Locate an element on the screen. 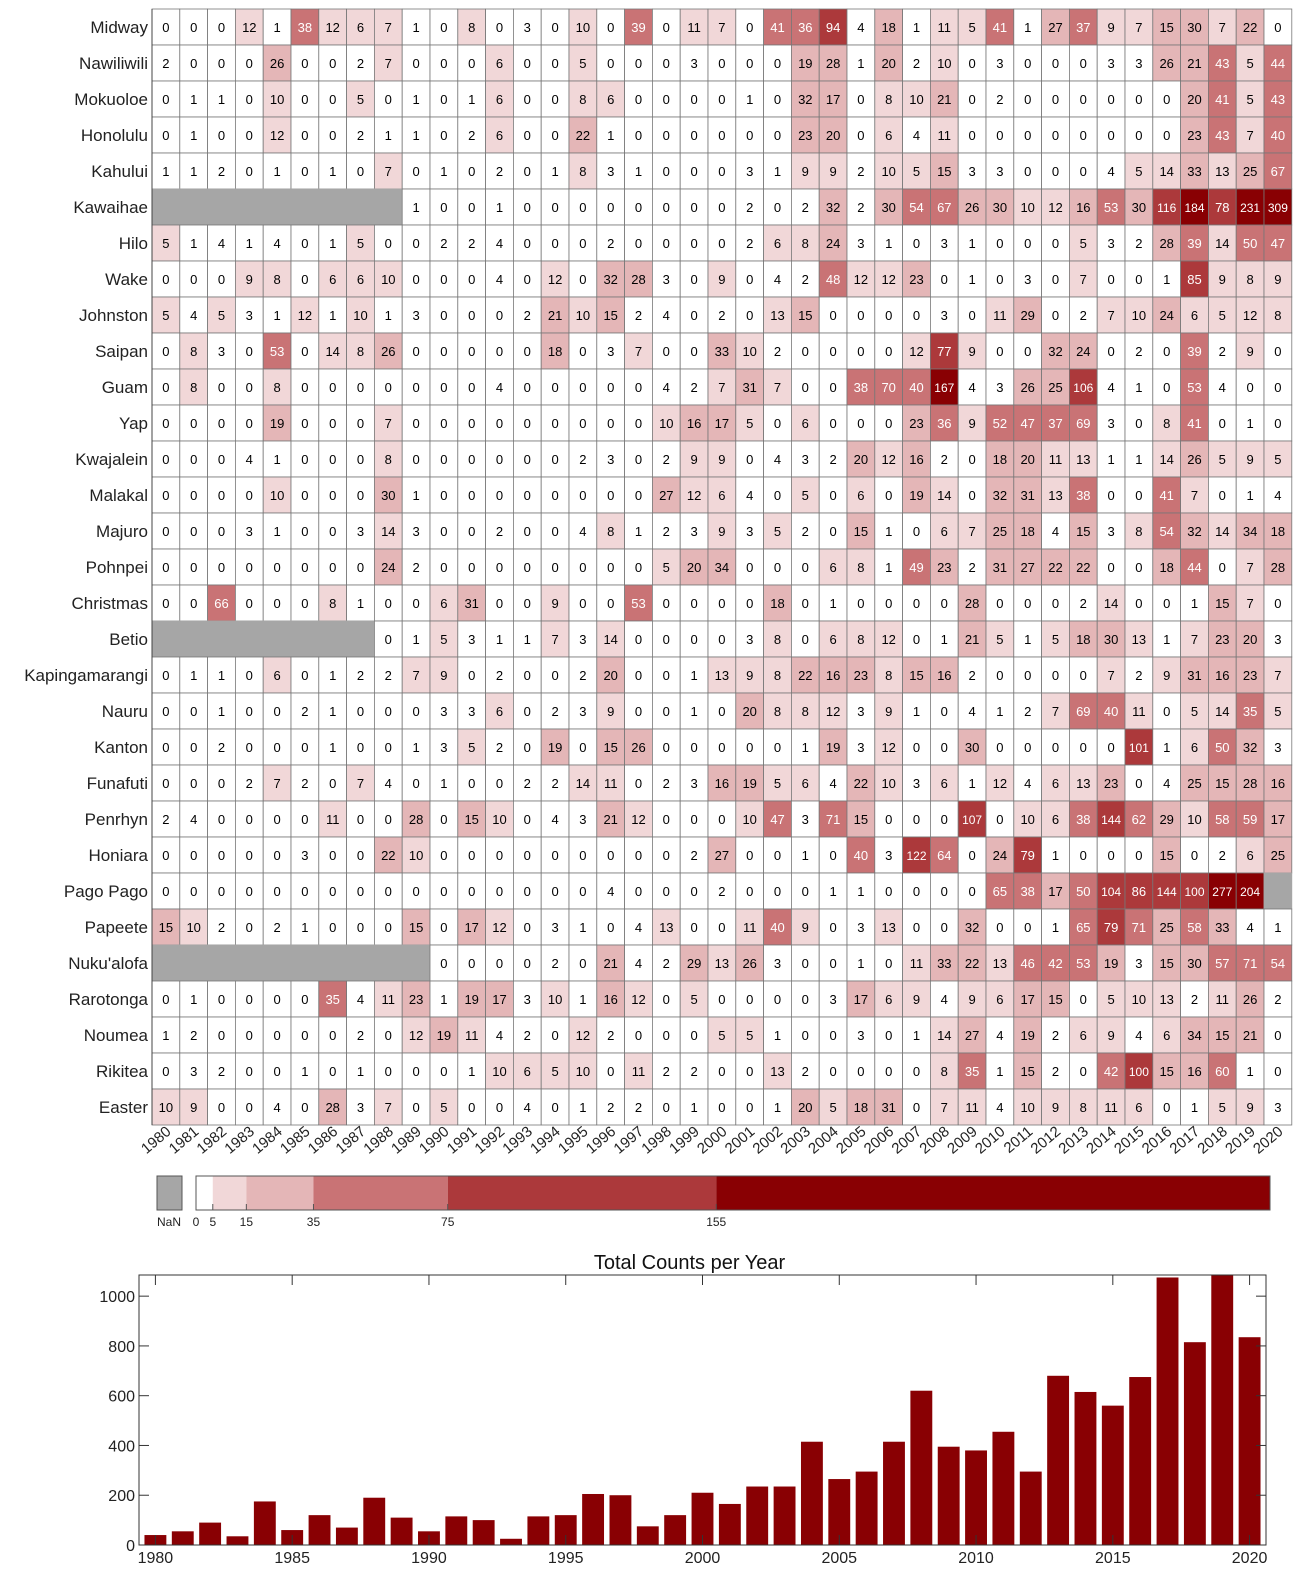 The height and width of the screenshot is (1578, 1306). cell-value: 59 is located at coordinates (1250, 819).